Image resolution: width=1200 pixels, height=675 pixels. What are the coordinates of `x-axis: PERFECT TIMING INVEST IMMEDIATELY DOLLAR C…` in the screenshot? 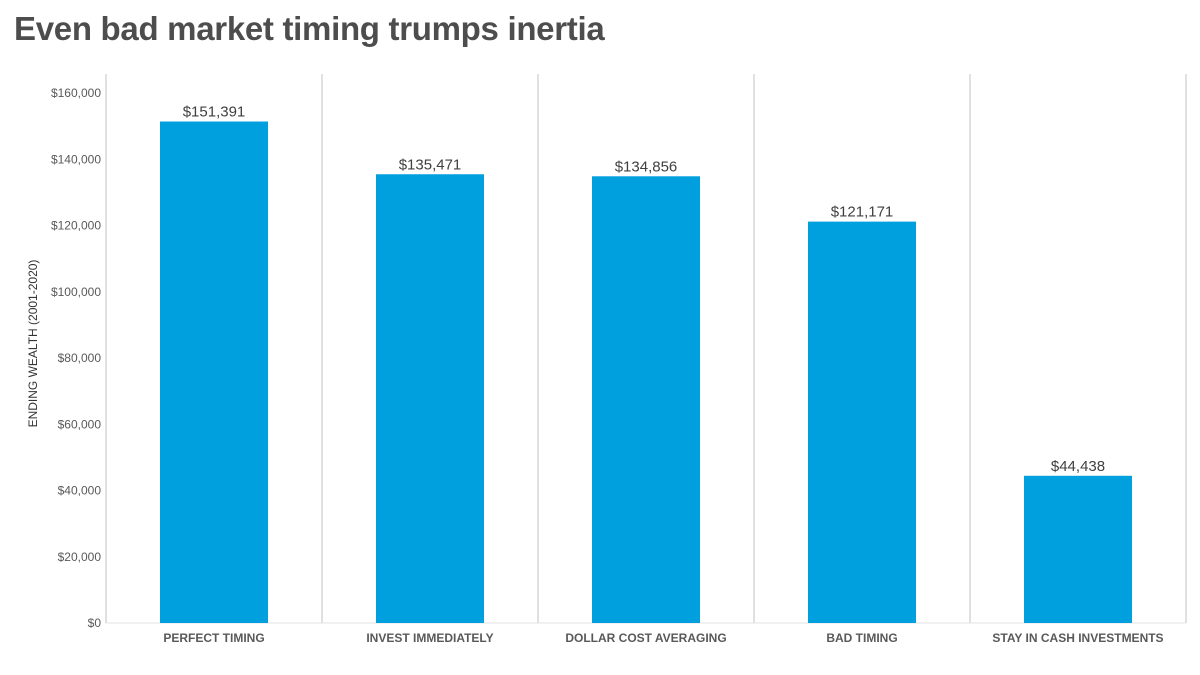 It's located at (663, 638).